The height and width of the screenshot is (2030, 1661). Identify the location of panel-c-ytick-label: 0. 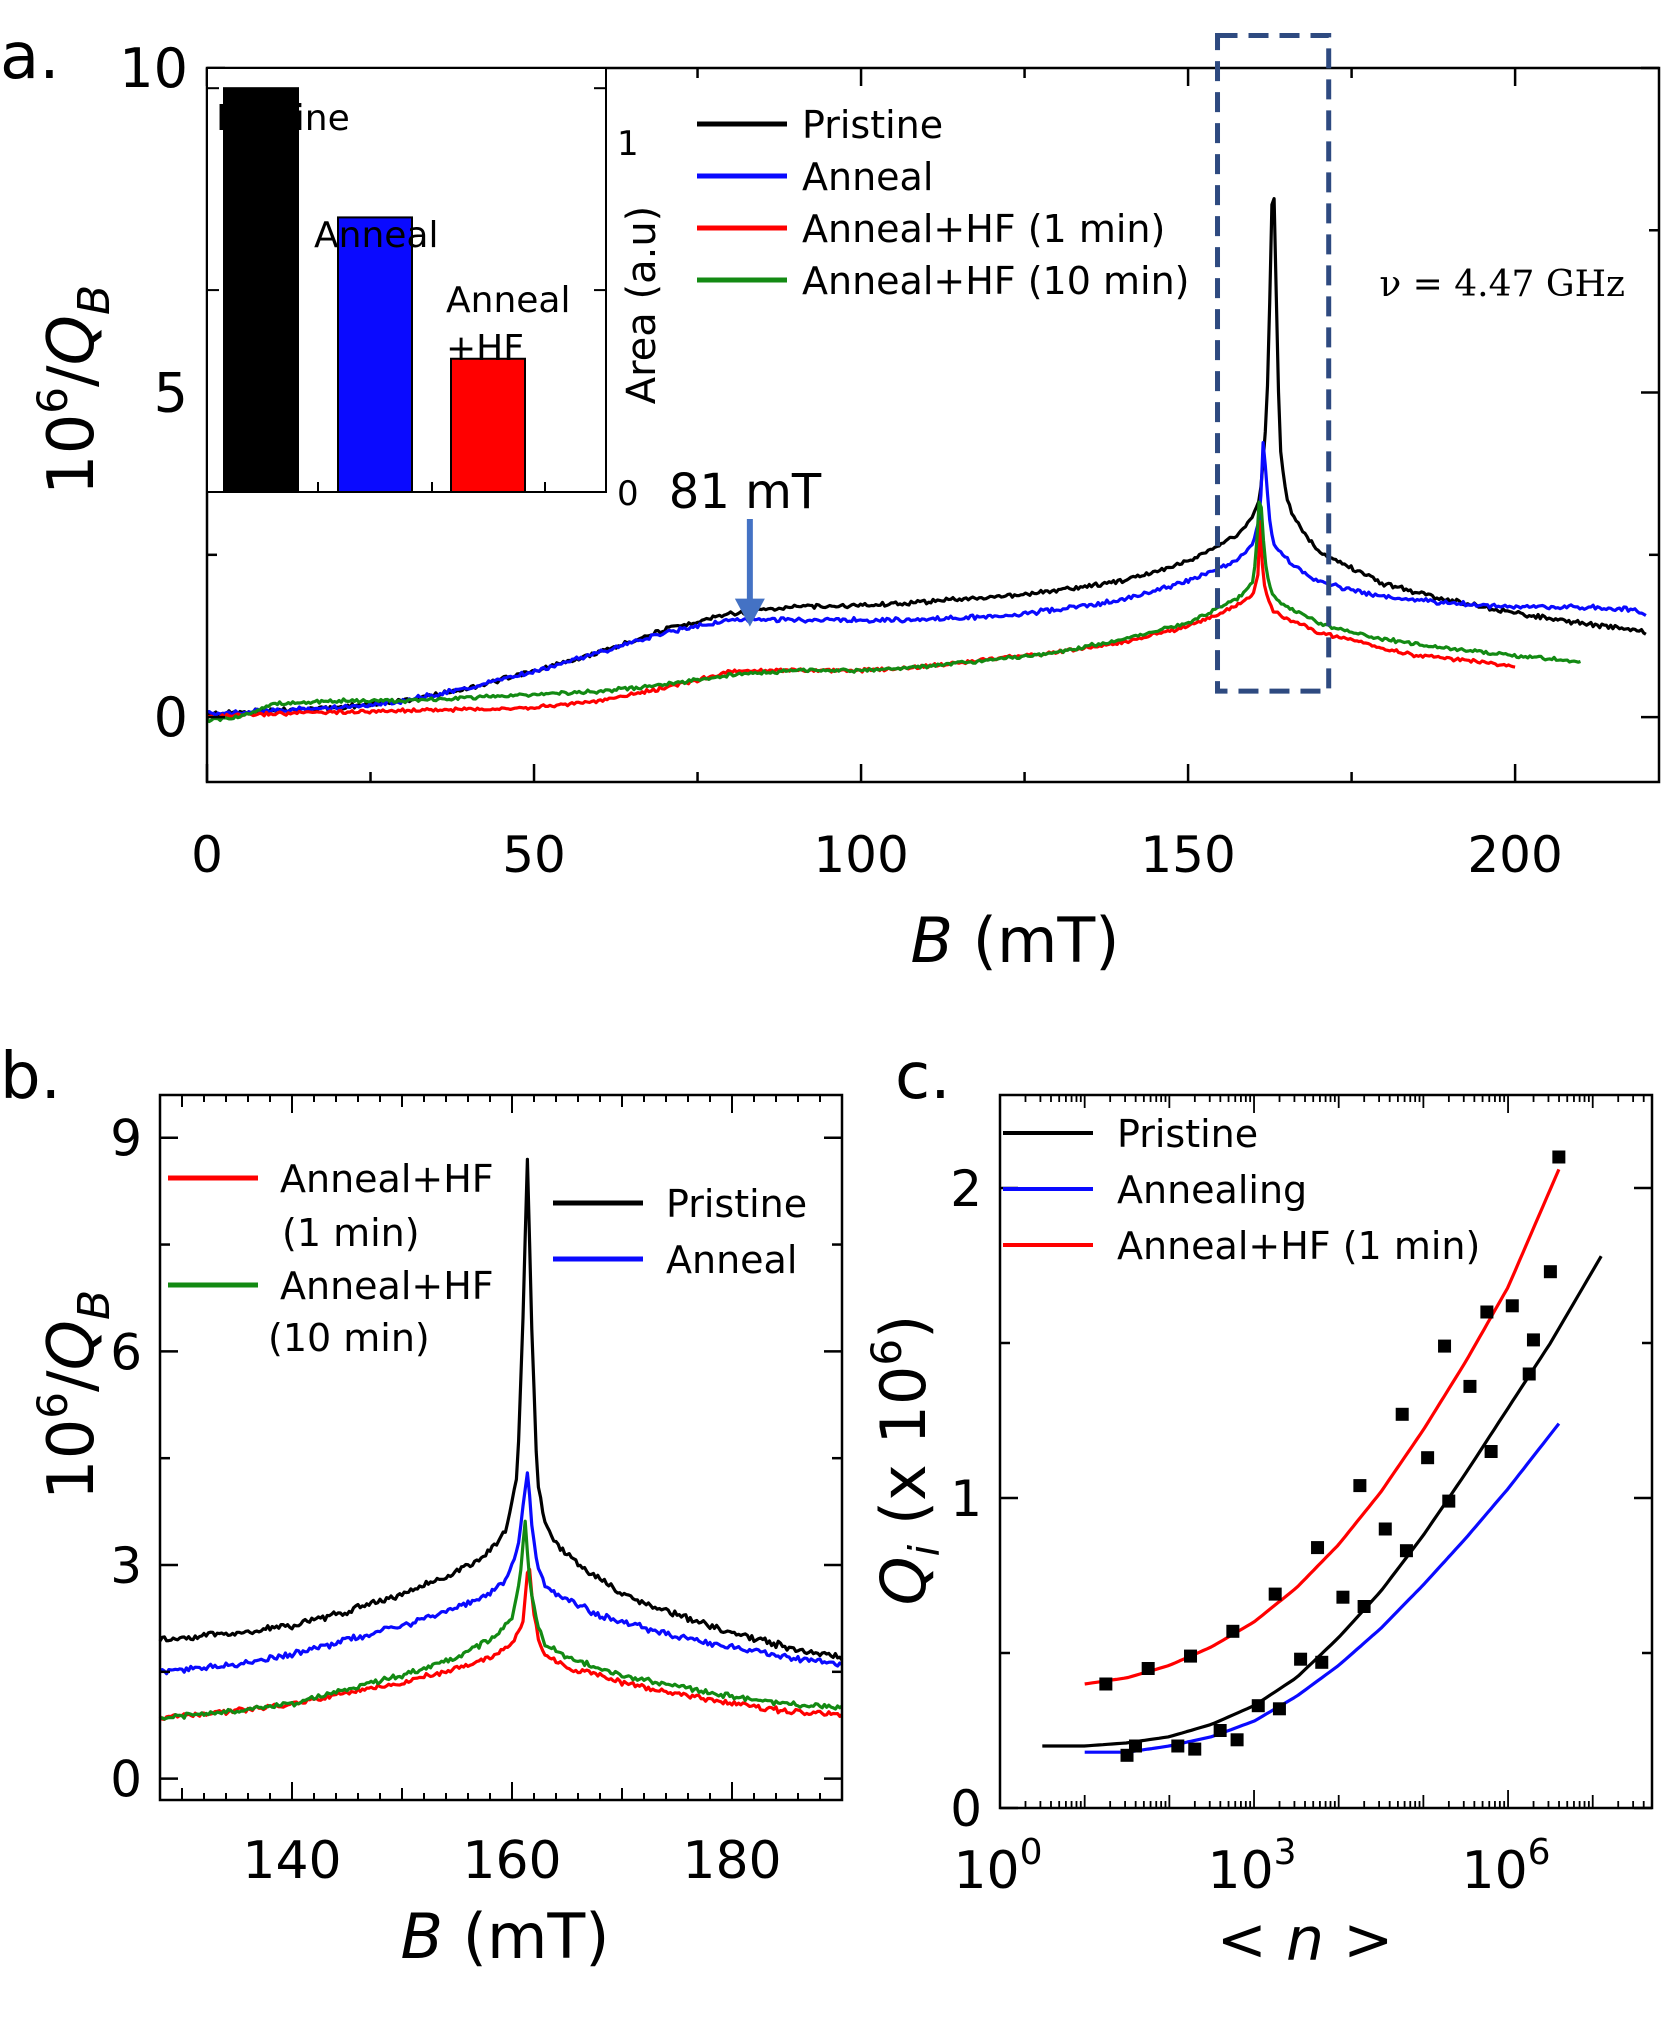
(966, 1809).